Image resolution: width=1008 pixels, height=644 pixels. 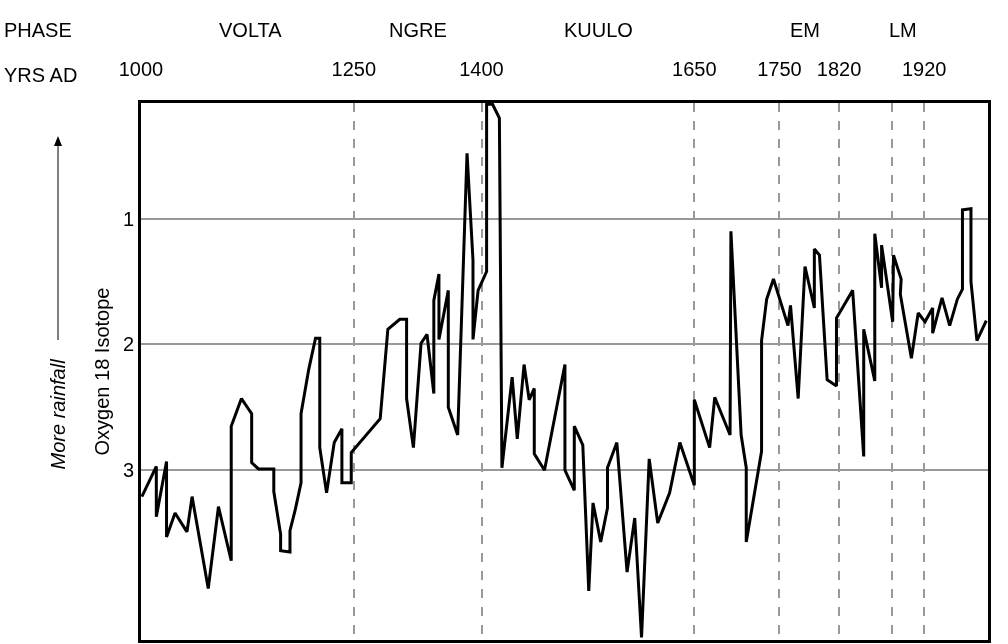 I want to click on x-tick-label: 1750, so click(x=779, y=69).